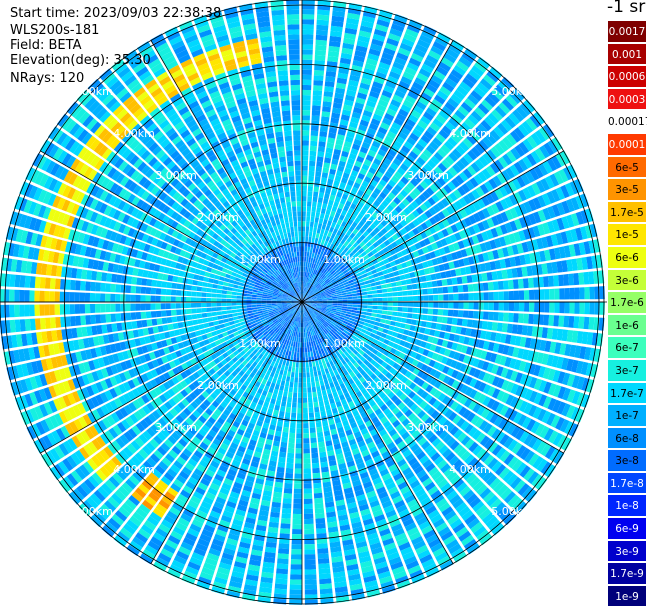  I want to click on elevation-text: Elevation(deg): 35.30, so click(80, 60).